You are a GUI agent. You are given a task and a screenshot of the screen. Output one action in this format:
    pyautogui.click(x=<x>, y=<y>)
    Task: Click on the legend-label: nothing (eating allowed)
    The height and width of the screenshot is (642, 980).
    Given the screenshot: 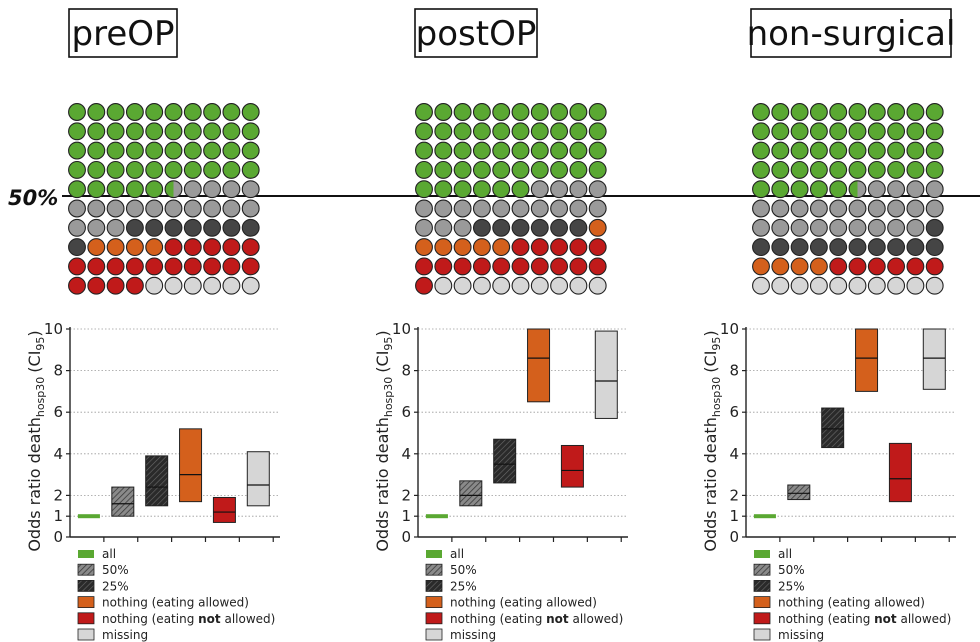 What is the action you would take?
    pyautogui.click(x=523, y=603)
    